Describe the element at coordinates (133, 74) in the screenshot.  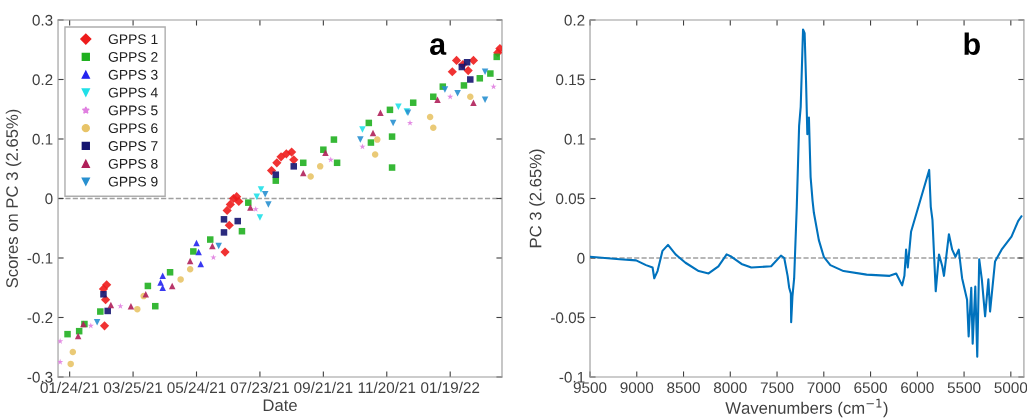
I see `legend-label: GPPS 3` at that location.